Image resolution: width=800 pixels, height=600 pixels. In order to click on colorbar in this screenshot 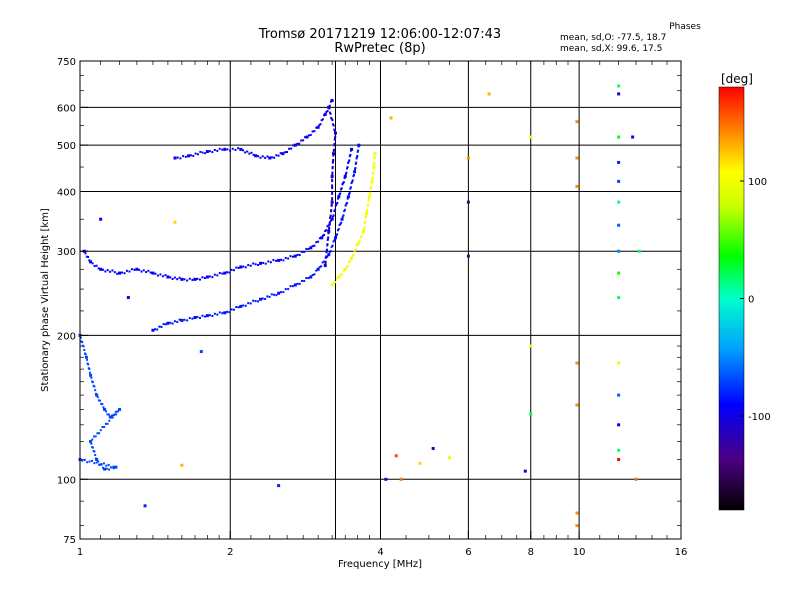, I will do `click(731, 298)`.